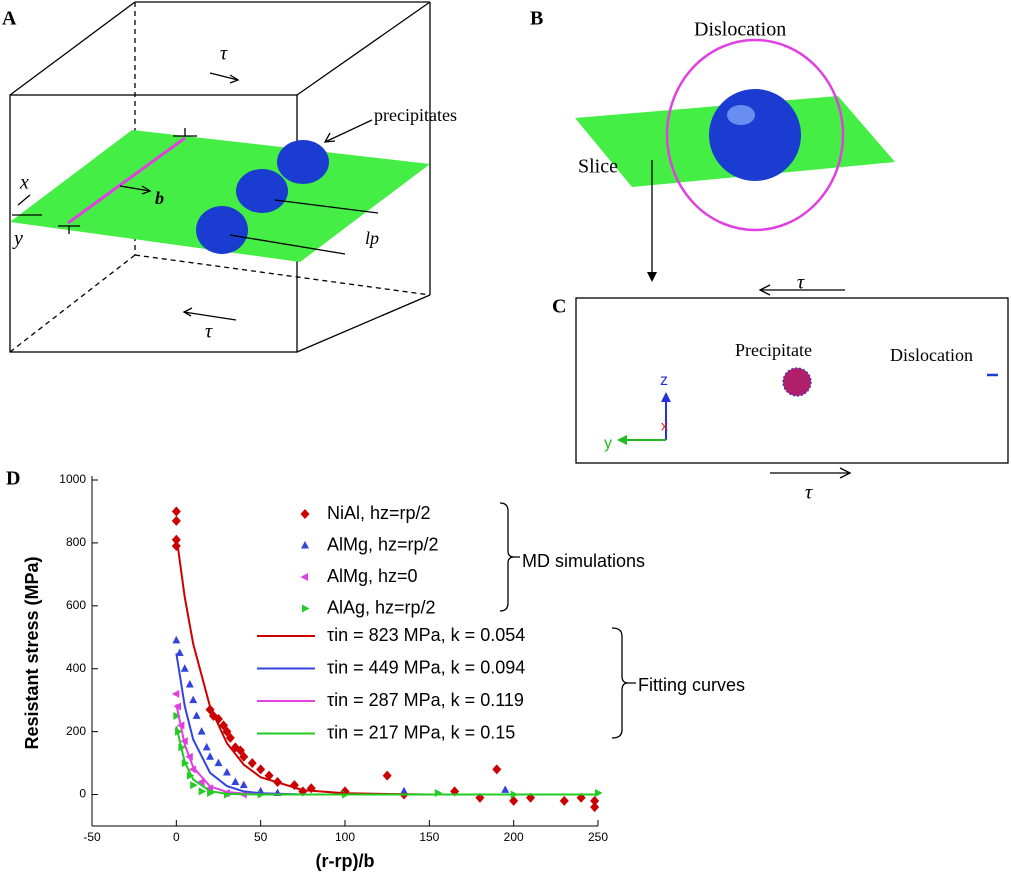 This screenshot has width=1011, height=881. I want to click on x-tick-label: 150, so click(429, 837).